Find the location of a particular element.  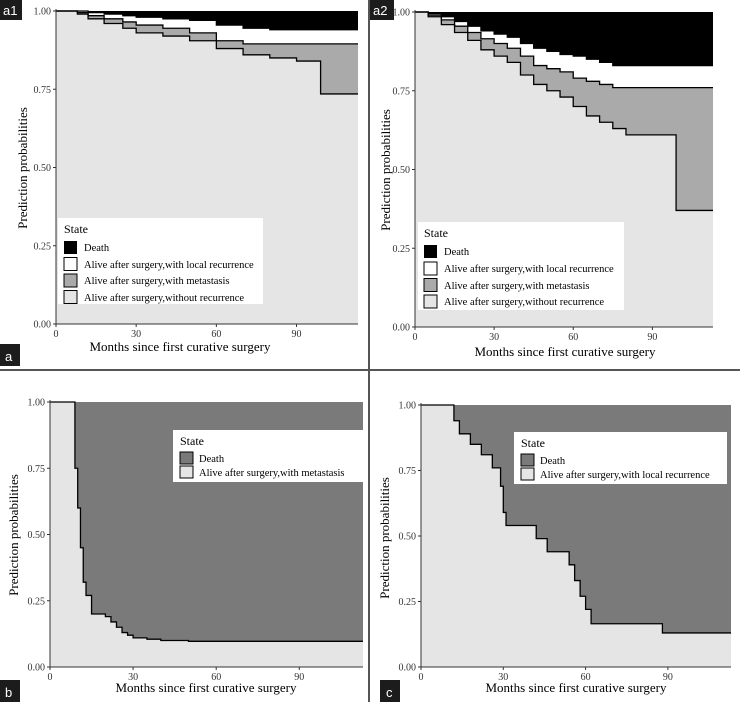

panel-tag-a1-box is located at coordinates (11, 10).